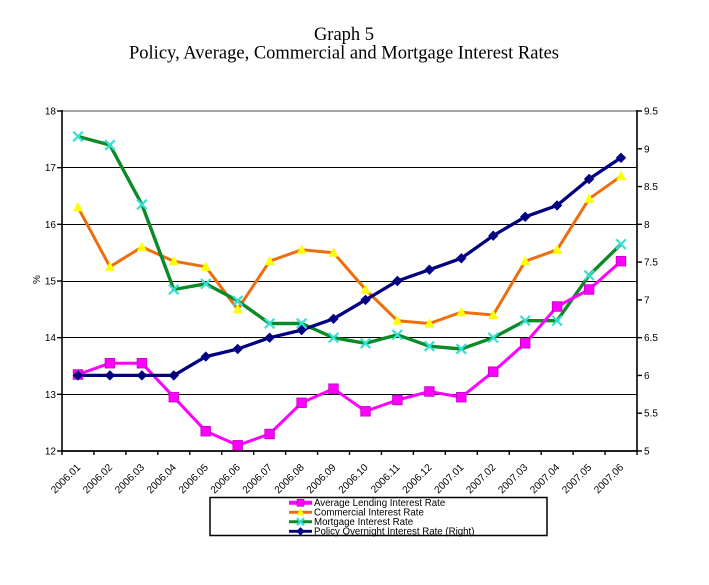 The image size is (709, 585). Describe the element at coordinates (647, 452) in the screenshot. I see `svg-text: 5` at that location.